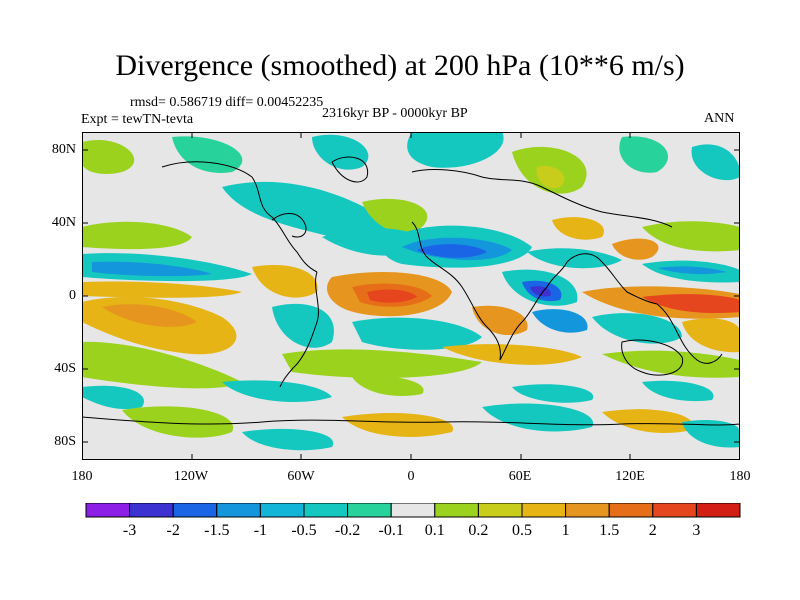 This screenshot has width=800, height=600. What do you see at coordinates (391, 530) in the screenshot?
I see `colorbar-label: -0.1` at bounding box center [391, 530].